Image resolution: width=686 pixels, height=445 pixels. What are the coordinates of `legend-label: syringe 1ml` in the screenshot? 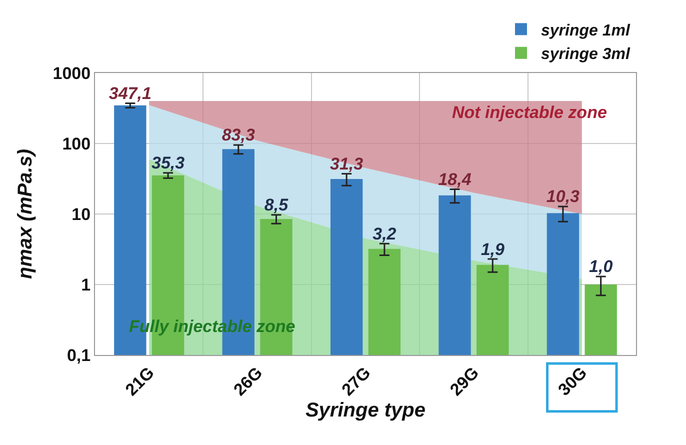 It's located at (585, 31).